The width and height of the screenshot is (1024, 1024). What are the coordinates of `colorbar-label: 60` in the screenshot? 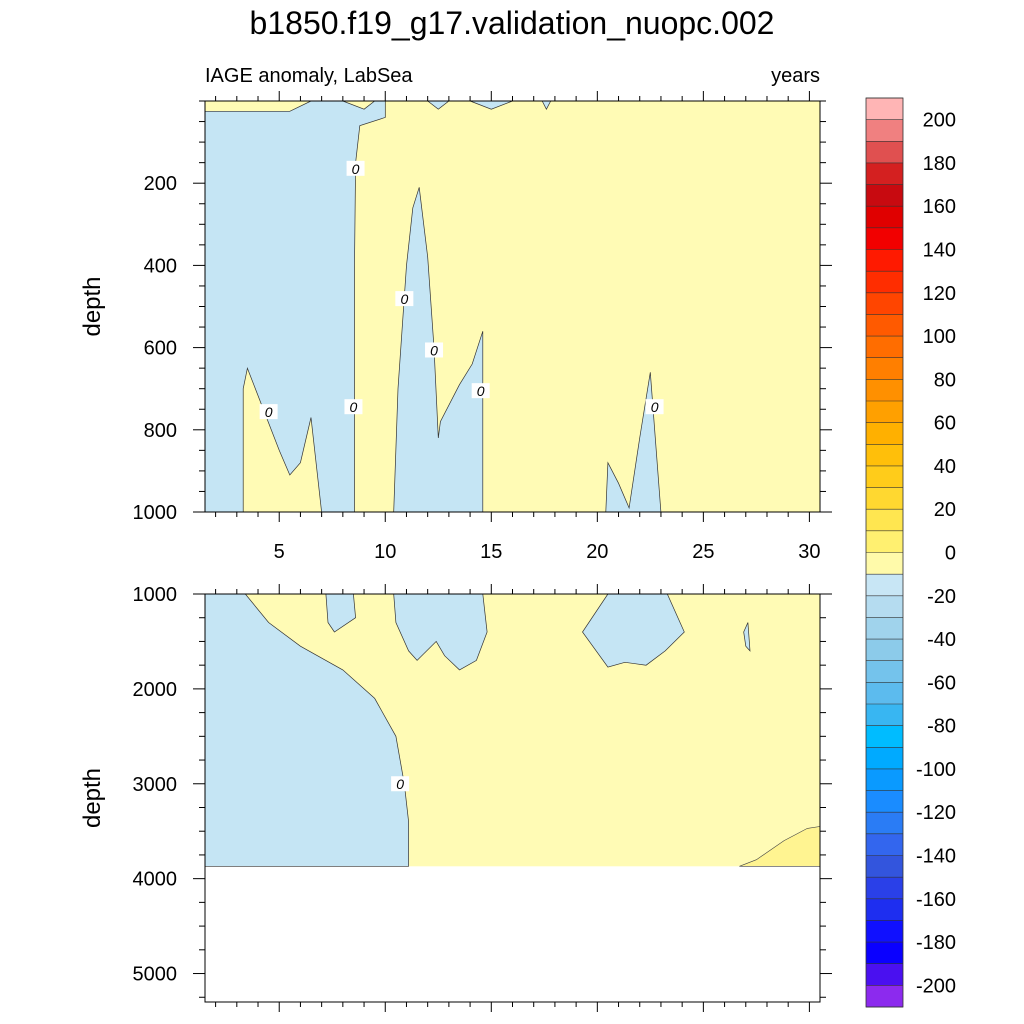 It's located at (945, 424).